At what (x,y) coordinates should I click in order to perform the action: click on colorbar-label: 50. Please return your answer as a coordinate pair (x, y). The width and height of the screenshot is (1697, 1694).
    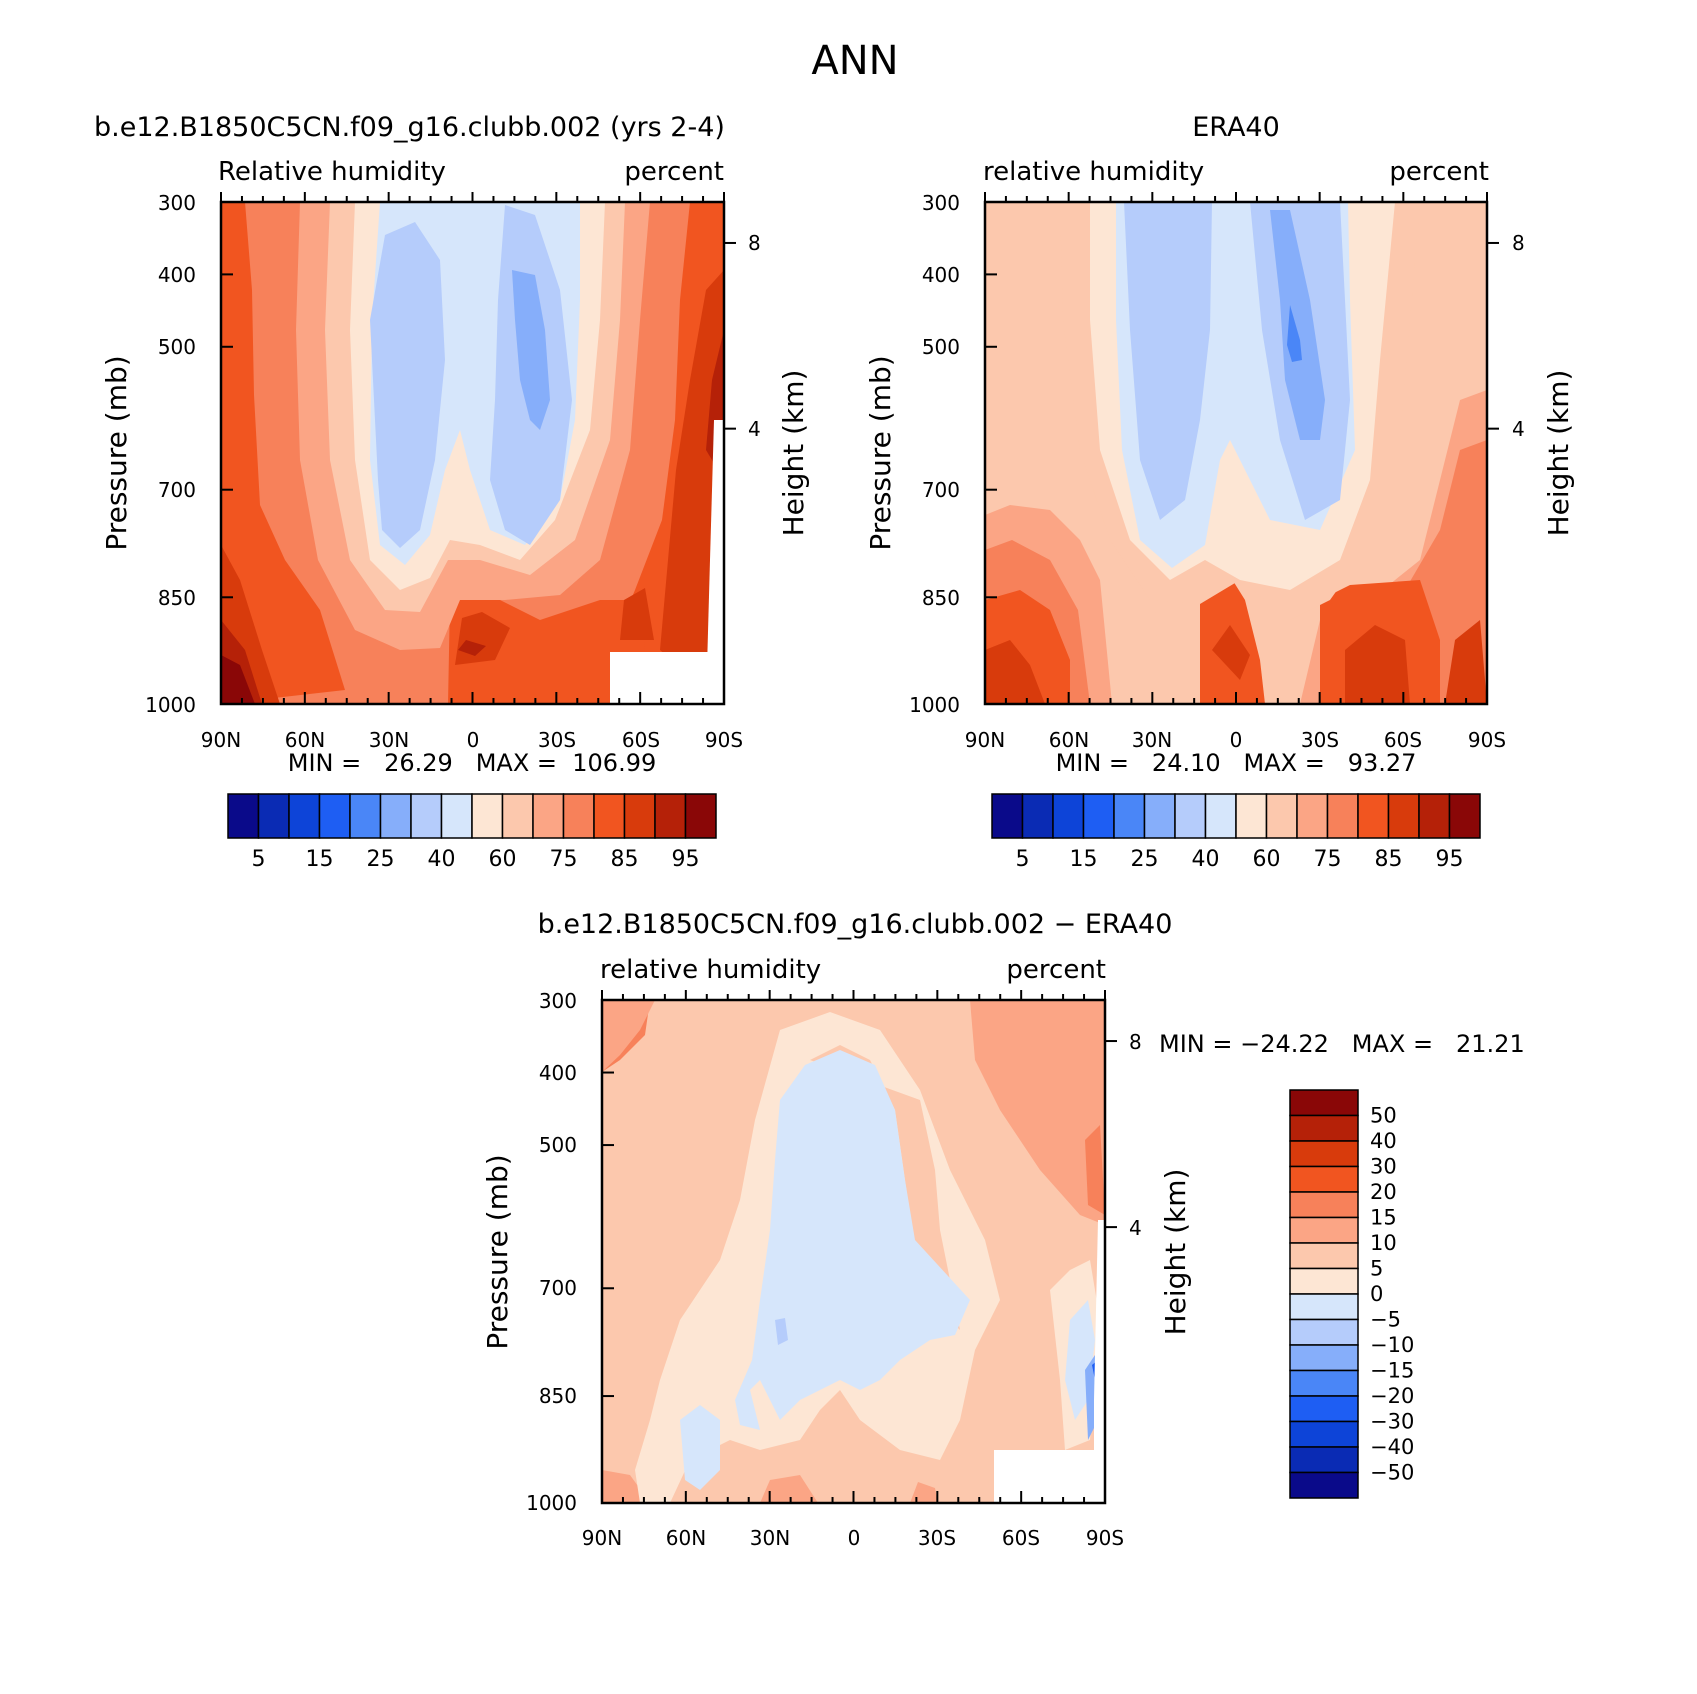
    Looking at the image, I should click on (1383, 1116).